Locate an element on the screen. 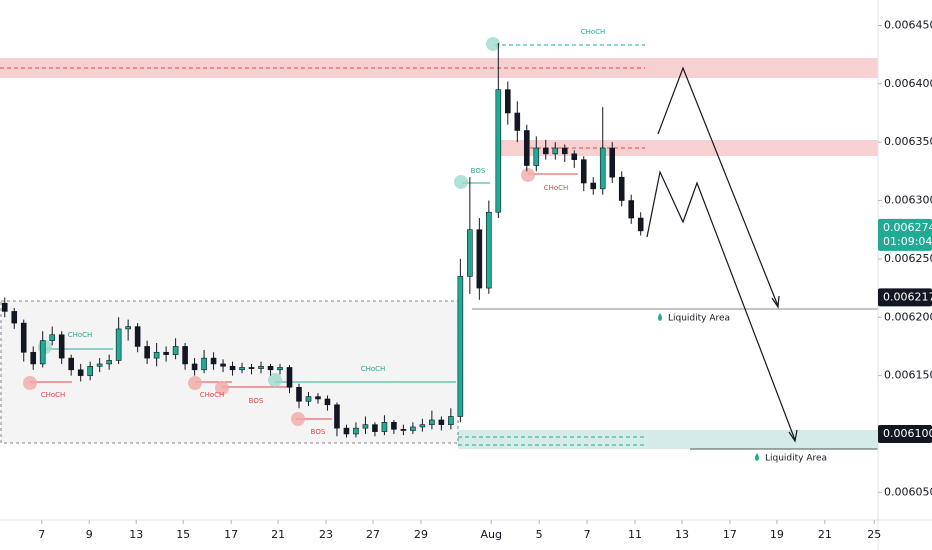 The height and width of the screenshot is (550, 932). range-box is located at coordinates (229, 372).